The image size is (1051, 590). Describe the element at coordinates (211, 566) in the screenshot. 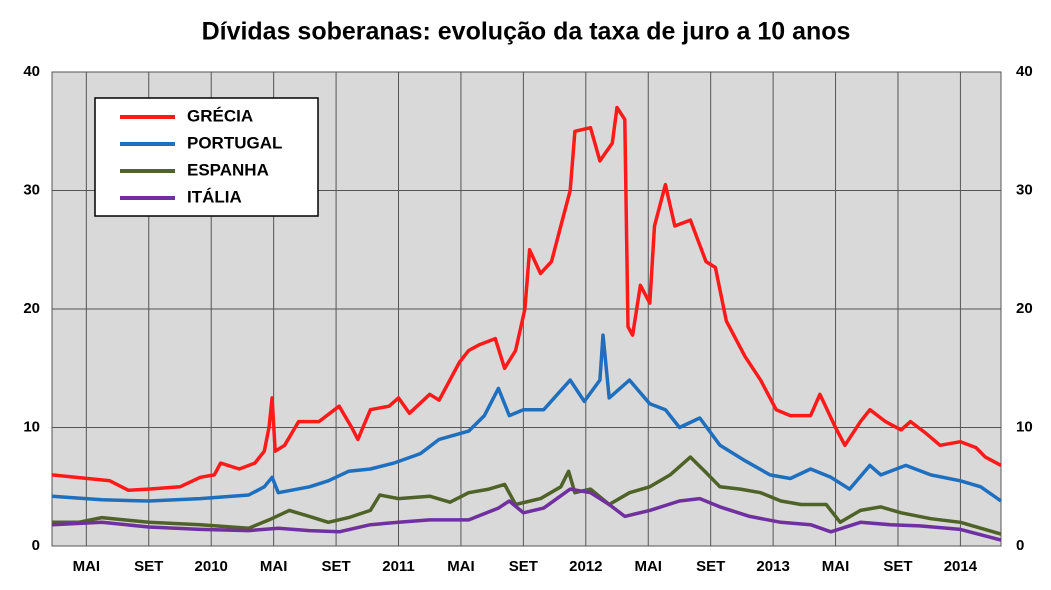

I see `x-tick-label: 2010` at that location.